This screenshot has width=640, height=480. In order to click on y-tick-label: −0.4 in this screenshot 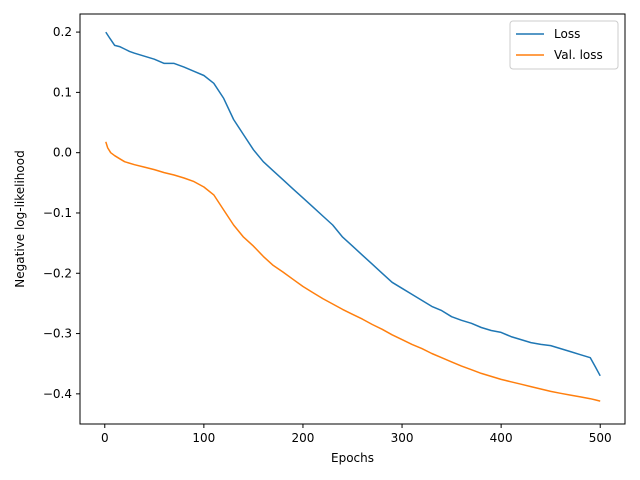, I will do `click(57, 394)`.